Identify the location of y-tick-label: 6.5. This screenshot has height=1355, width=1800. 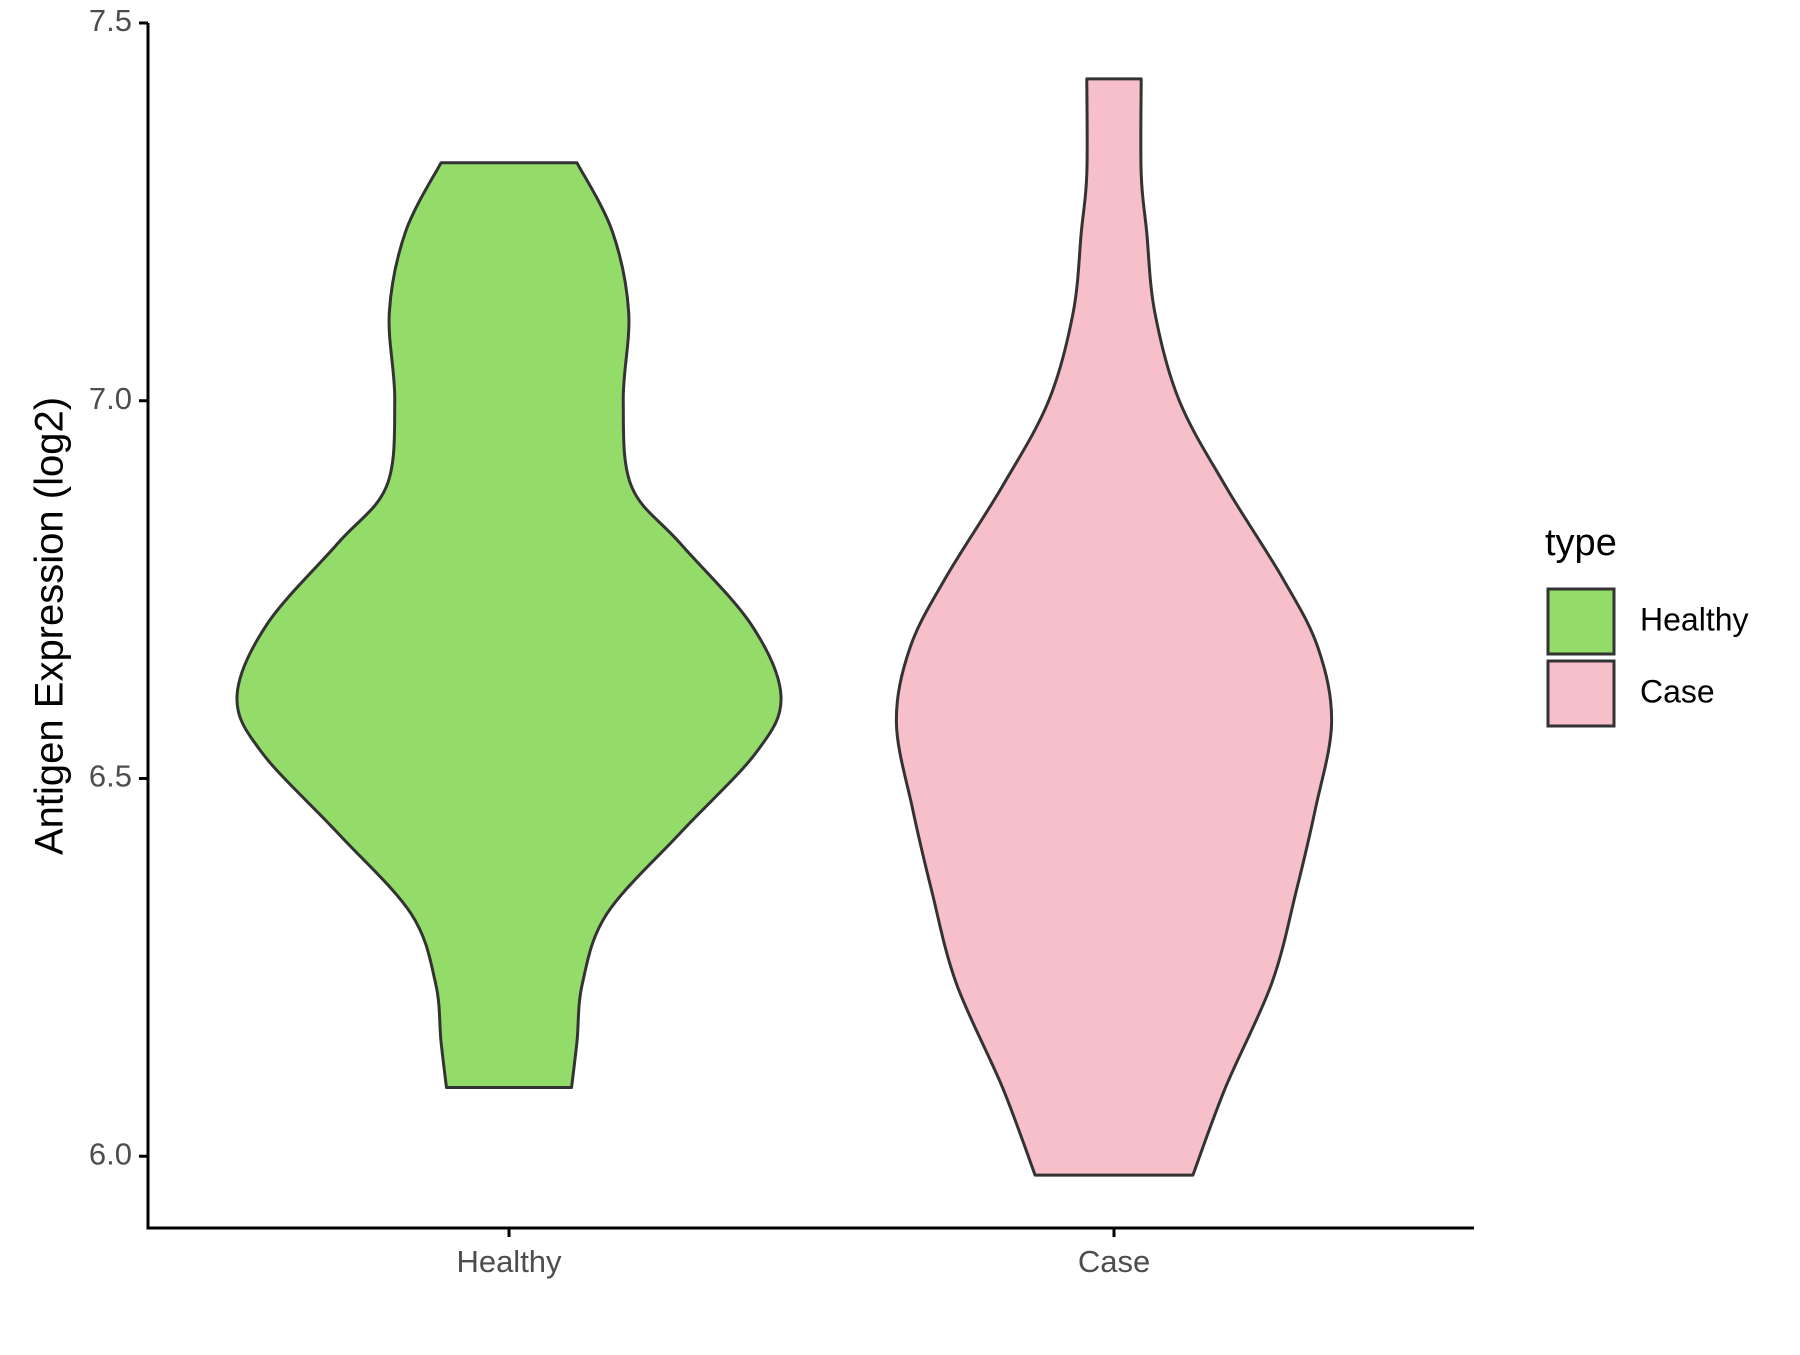
(110, 776).